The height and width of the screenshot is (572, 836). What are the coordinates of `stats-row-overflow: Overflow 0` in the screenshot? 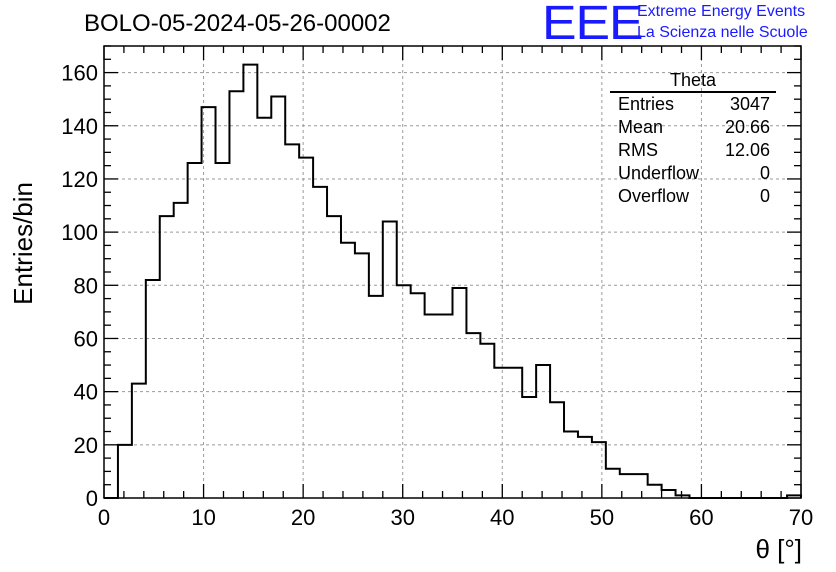 It's located at (693, 196).